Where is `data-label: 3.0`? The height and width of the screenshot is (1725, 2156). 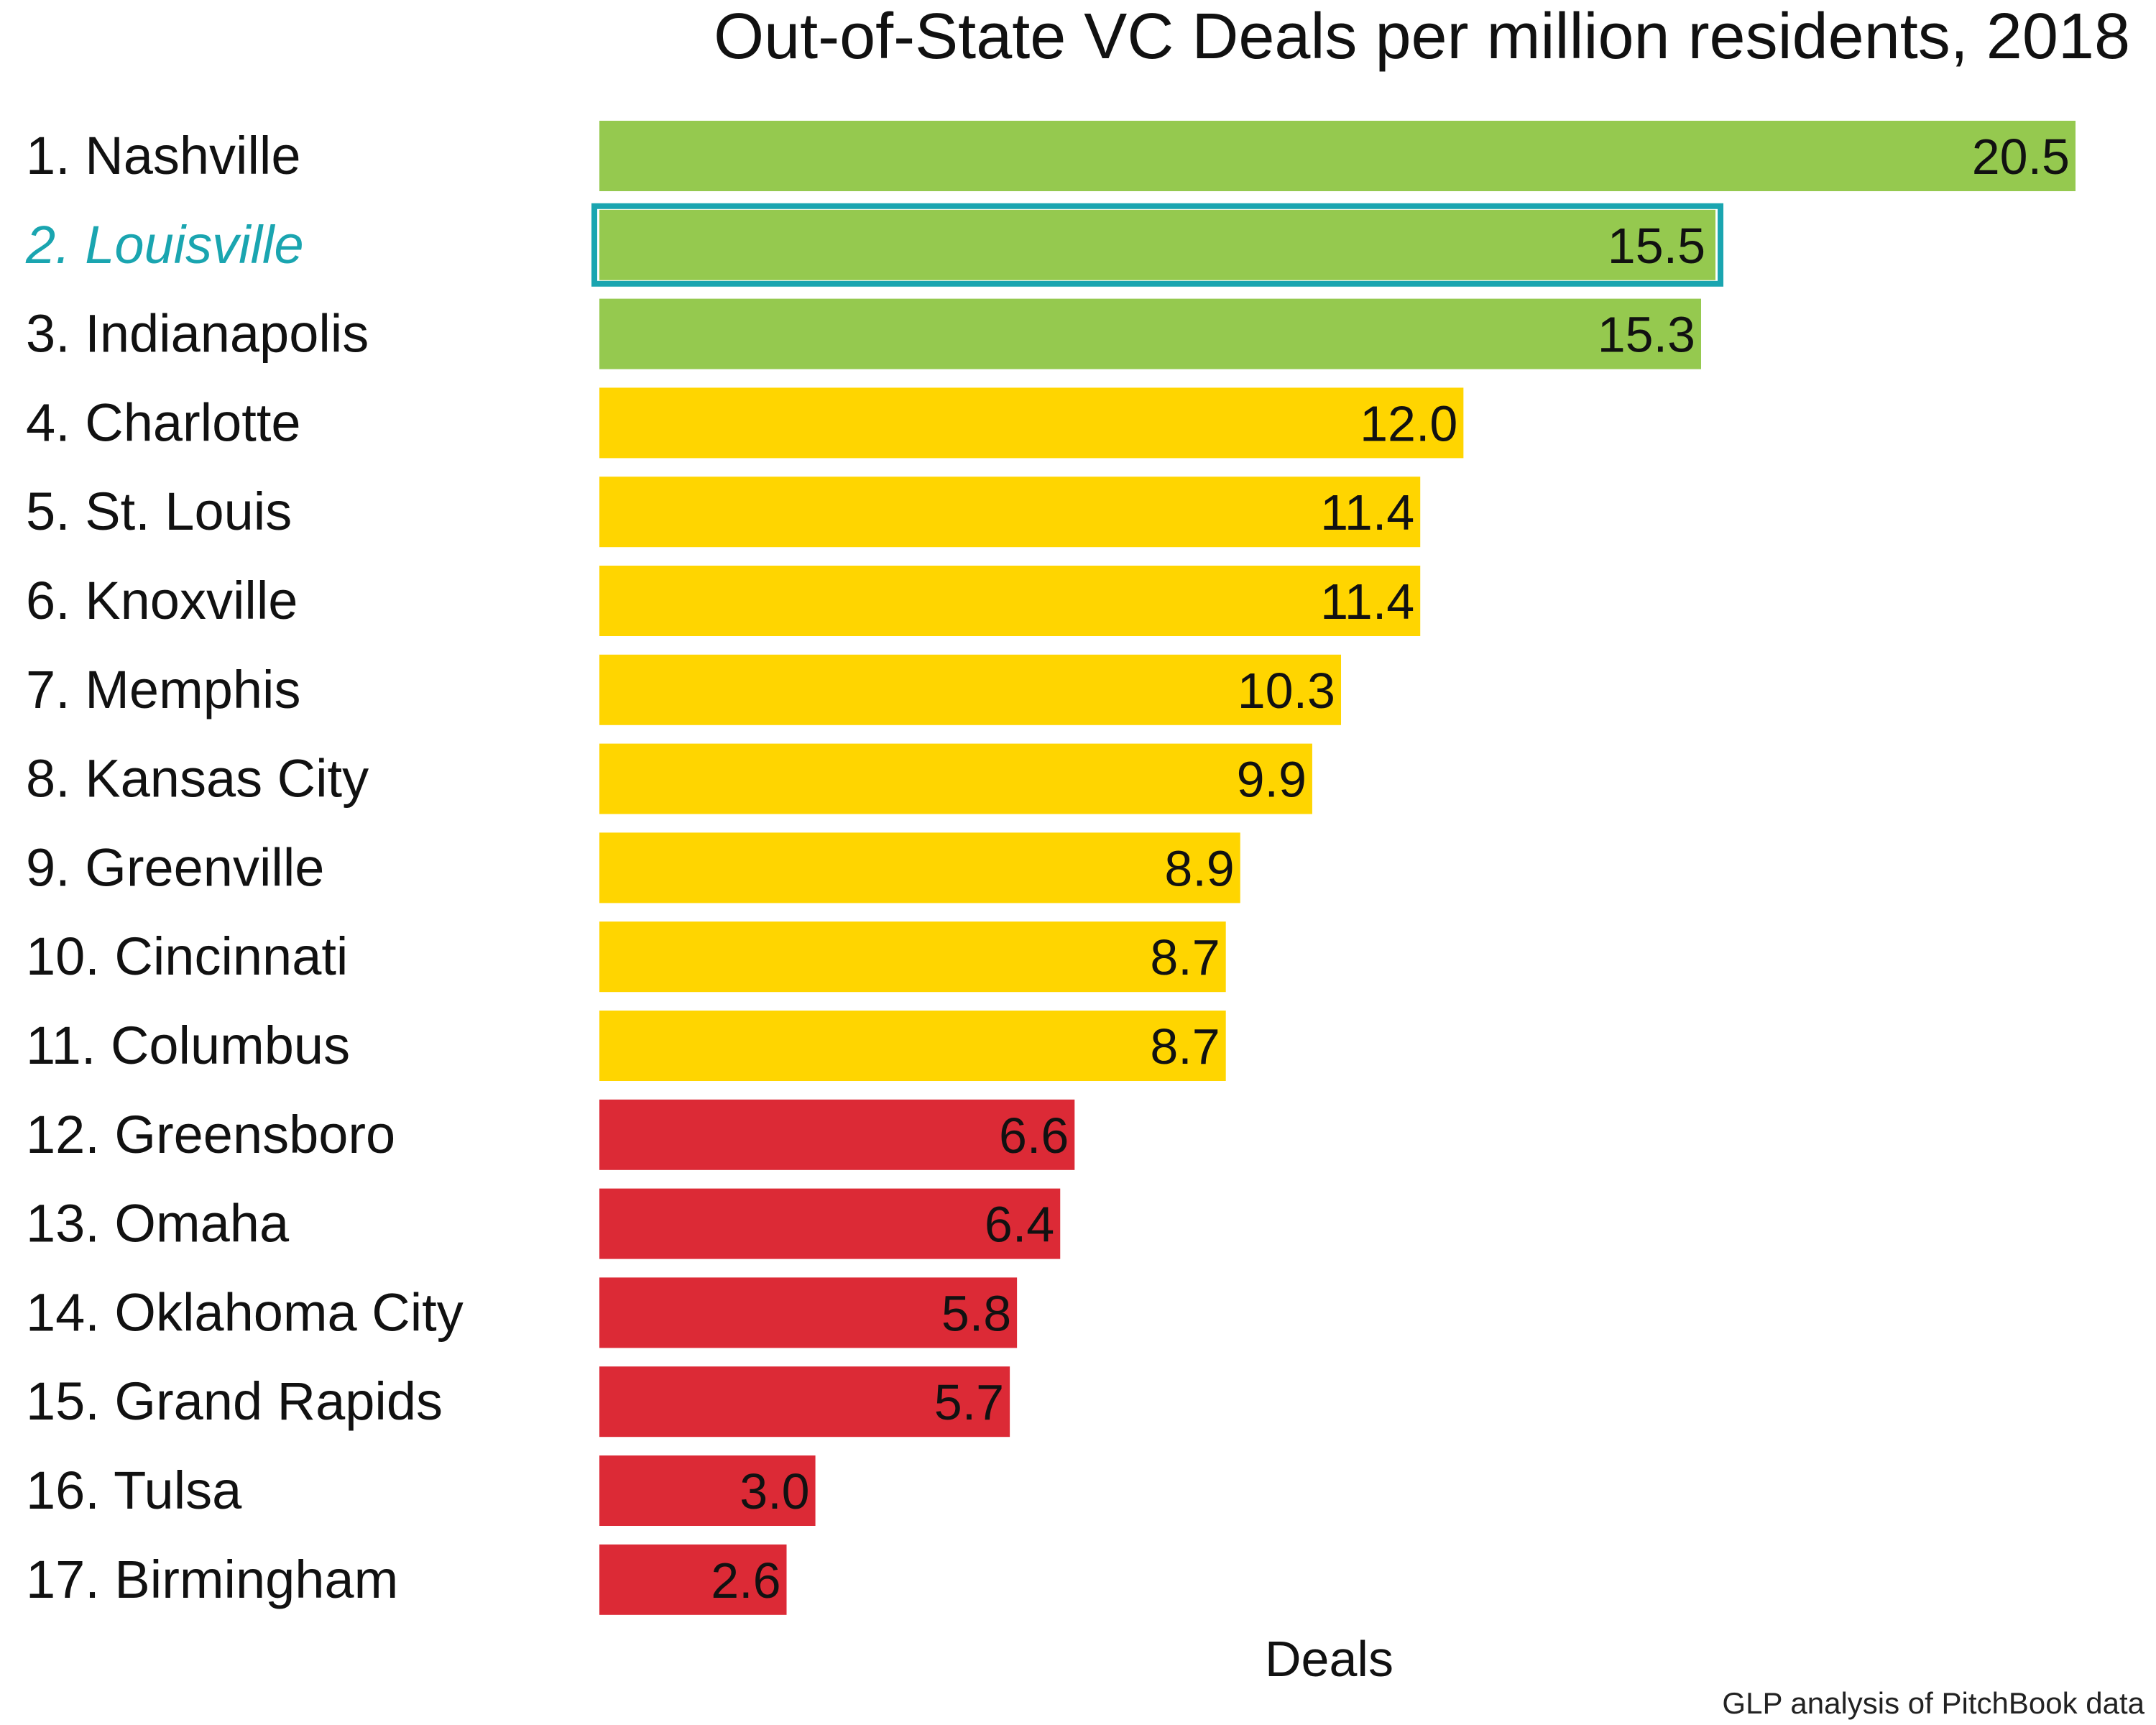 data-label: 3.0 is located at coordinates (774, 1491).